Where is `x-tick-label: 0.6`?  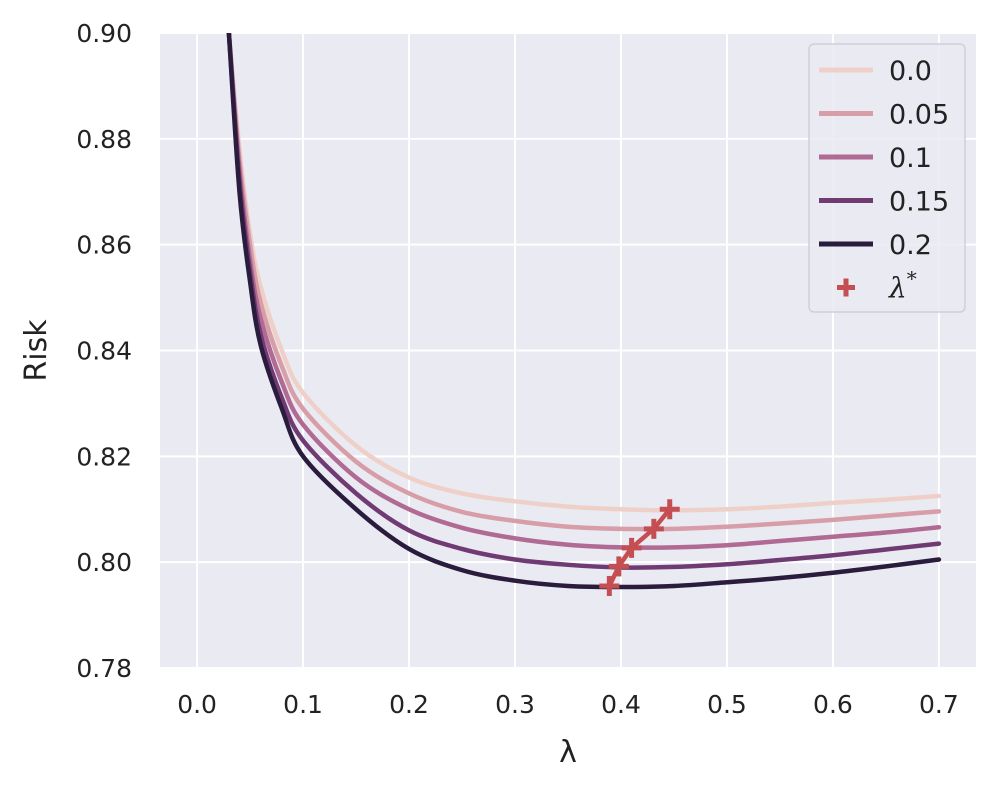
x-tick-label: 0.6 is located at coordinates (833, 704).